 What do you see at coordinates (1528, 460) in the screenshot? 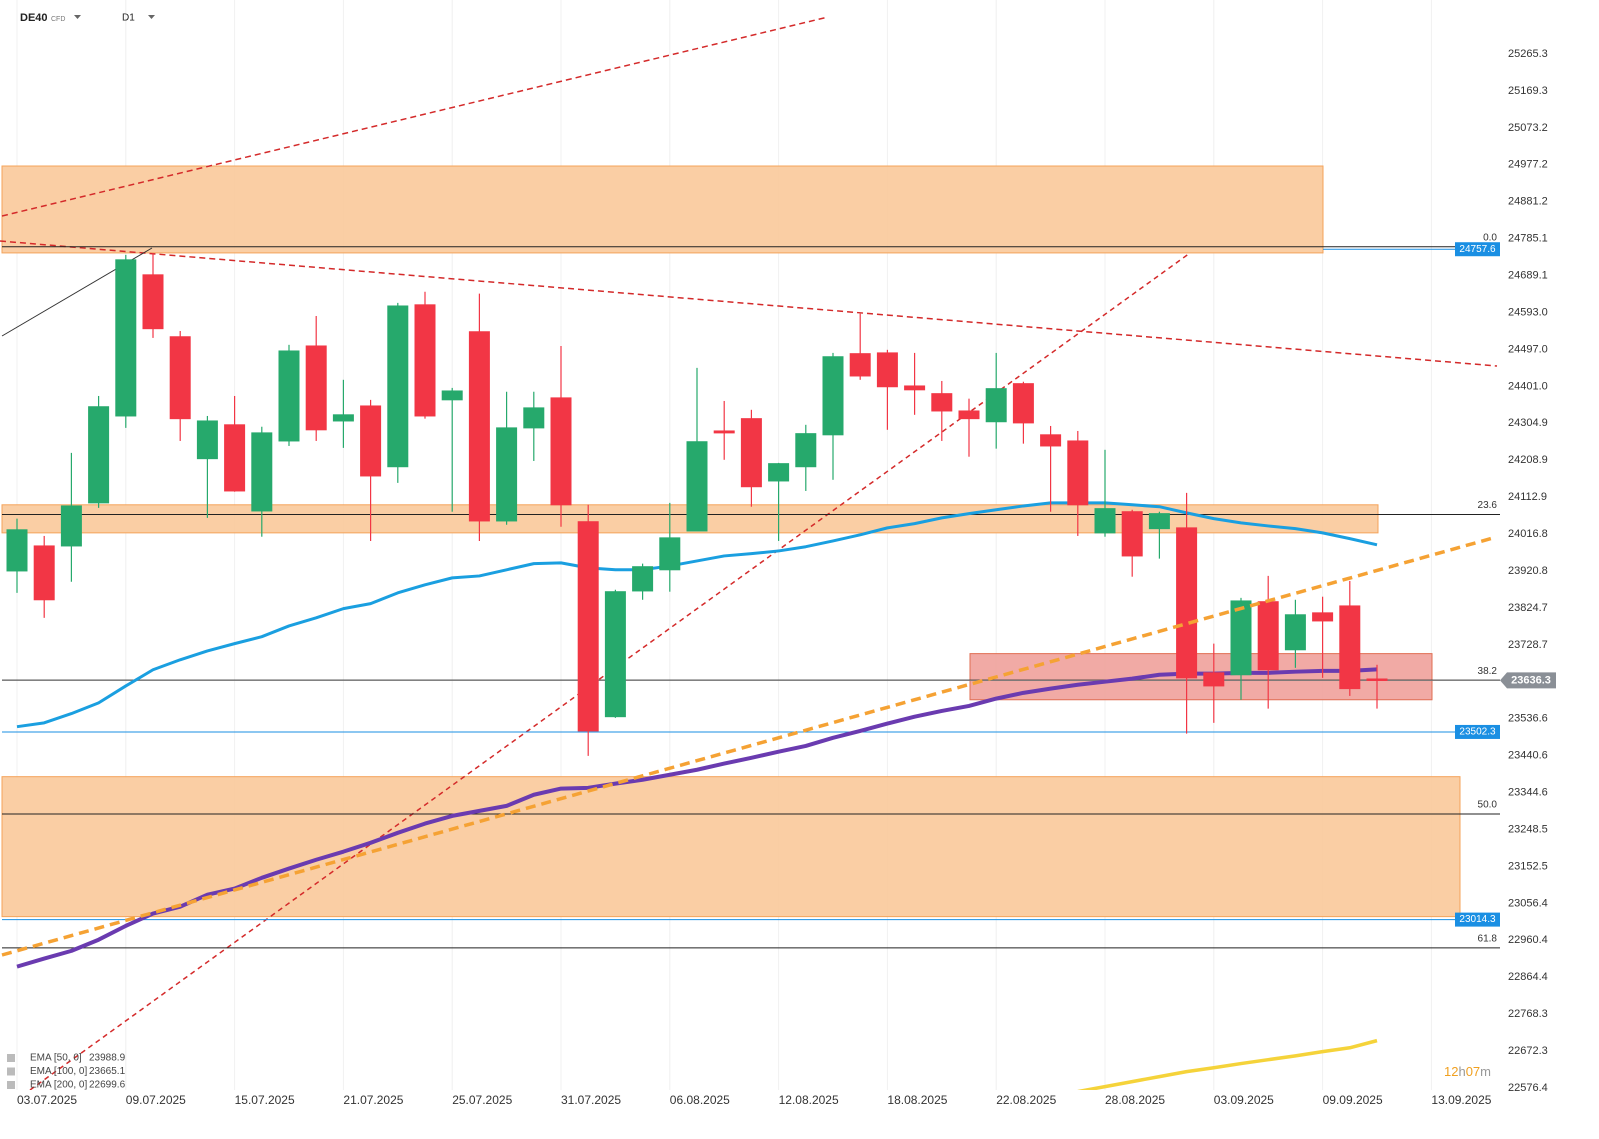
I see `y-tick-label: 24208.9` at bounding box center [1528, 460].